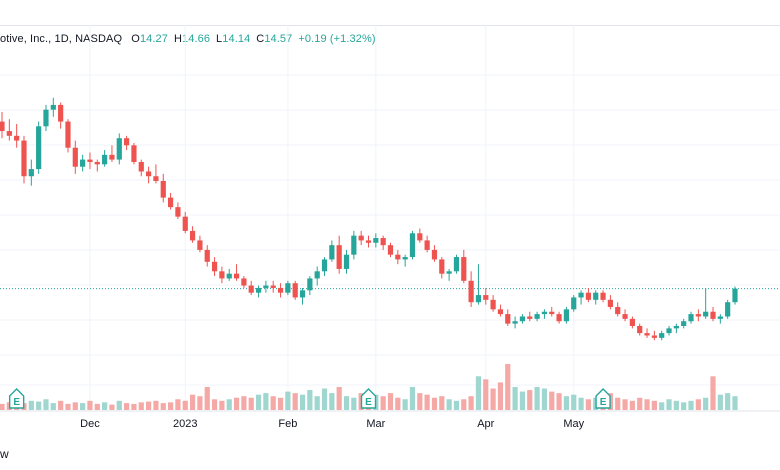 This screenshot has width=780, height=470. Describe the element at coordinates (332, 424) in the screenshot. I see `time-axis: Dec 2023 Feb Mar Apr May` at that location.